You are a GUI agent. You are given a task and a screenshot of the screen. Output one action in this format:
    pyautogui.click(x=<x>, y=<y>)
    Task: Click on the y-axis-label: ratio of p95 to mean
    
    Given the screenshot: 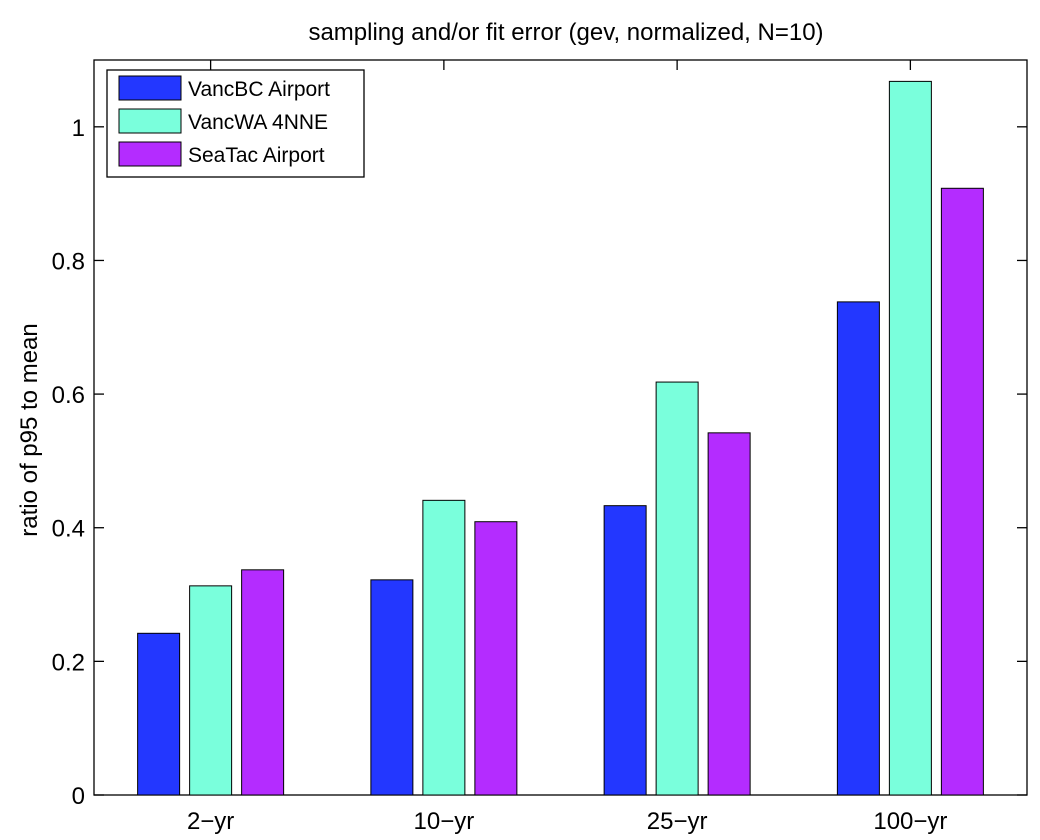 What is the action you would take?
    pyautogui.click(x=29, y=429)
    